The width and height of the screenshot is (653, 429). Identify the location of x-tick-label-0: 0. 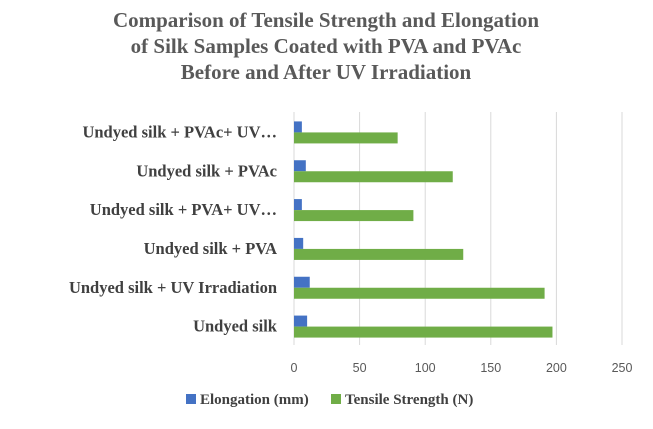
(294, 368).